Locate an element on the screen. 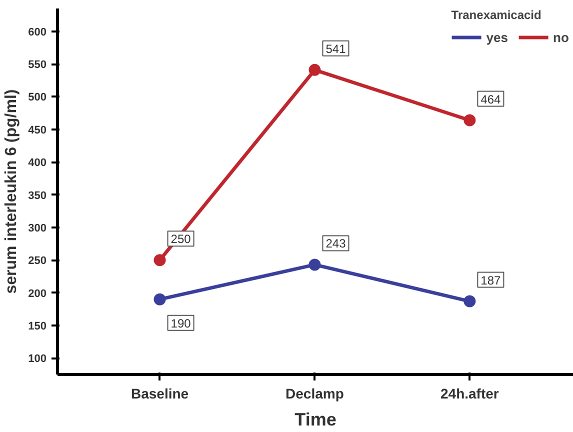 The height and width of the screenshot is (432, 573). data-label: 190 is located at coordinates (181, 323).